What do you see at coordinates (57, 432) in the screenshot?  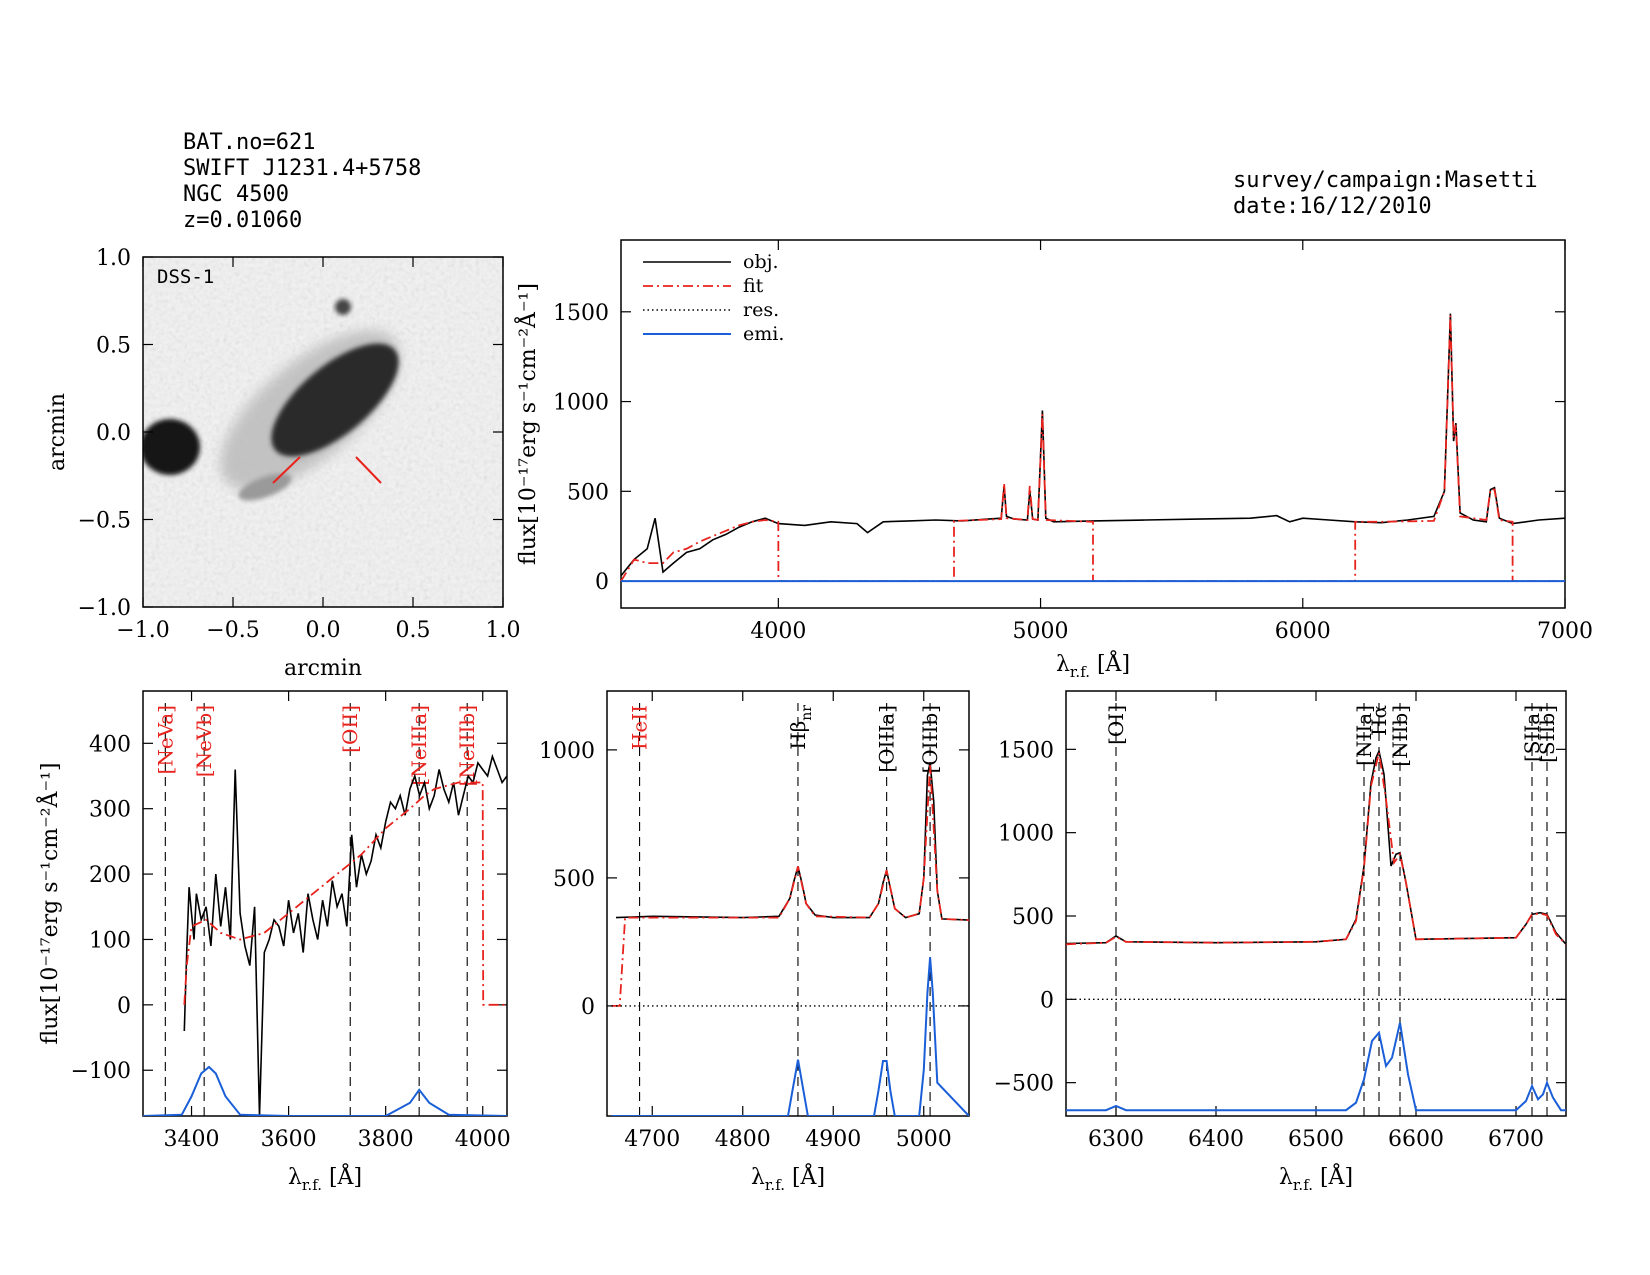 I see `y-axis-label: arcmin` at bounding box center [57, 432].